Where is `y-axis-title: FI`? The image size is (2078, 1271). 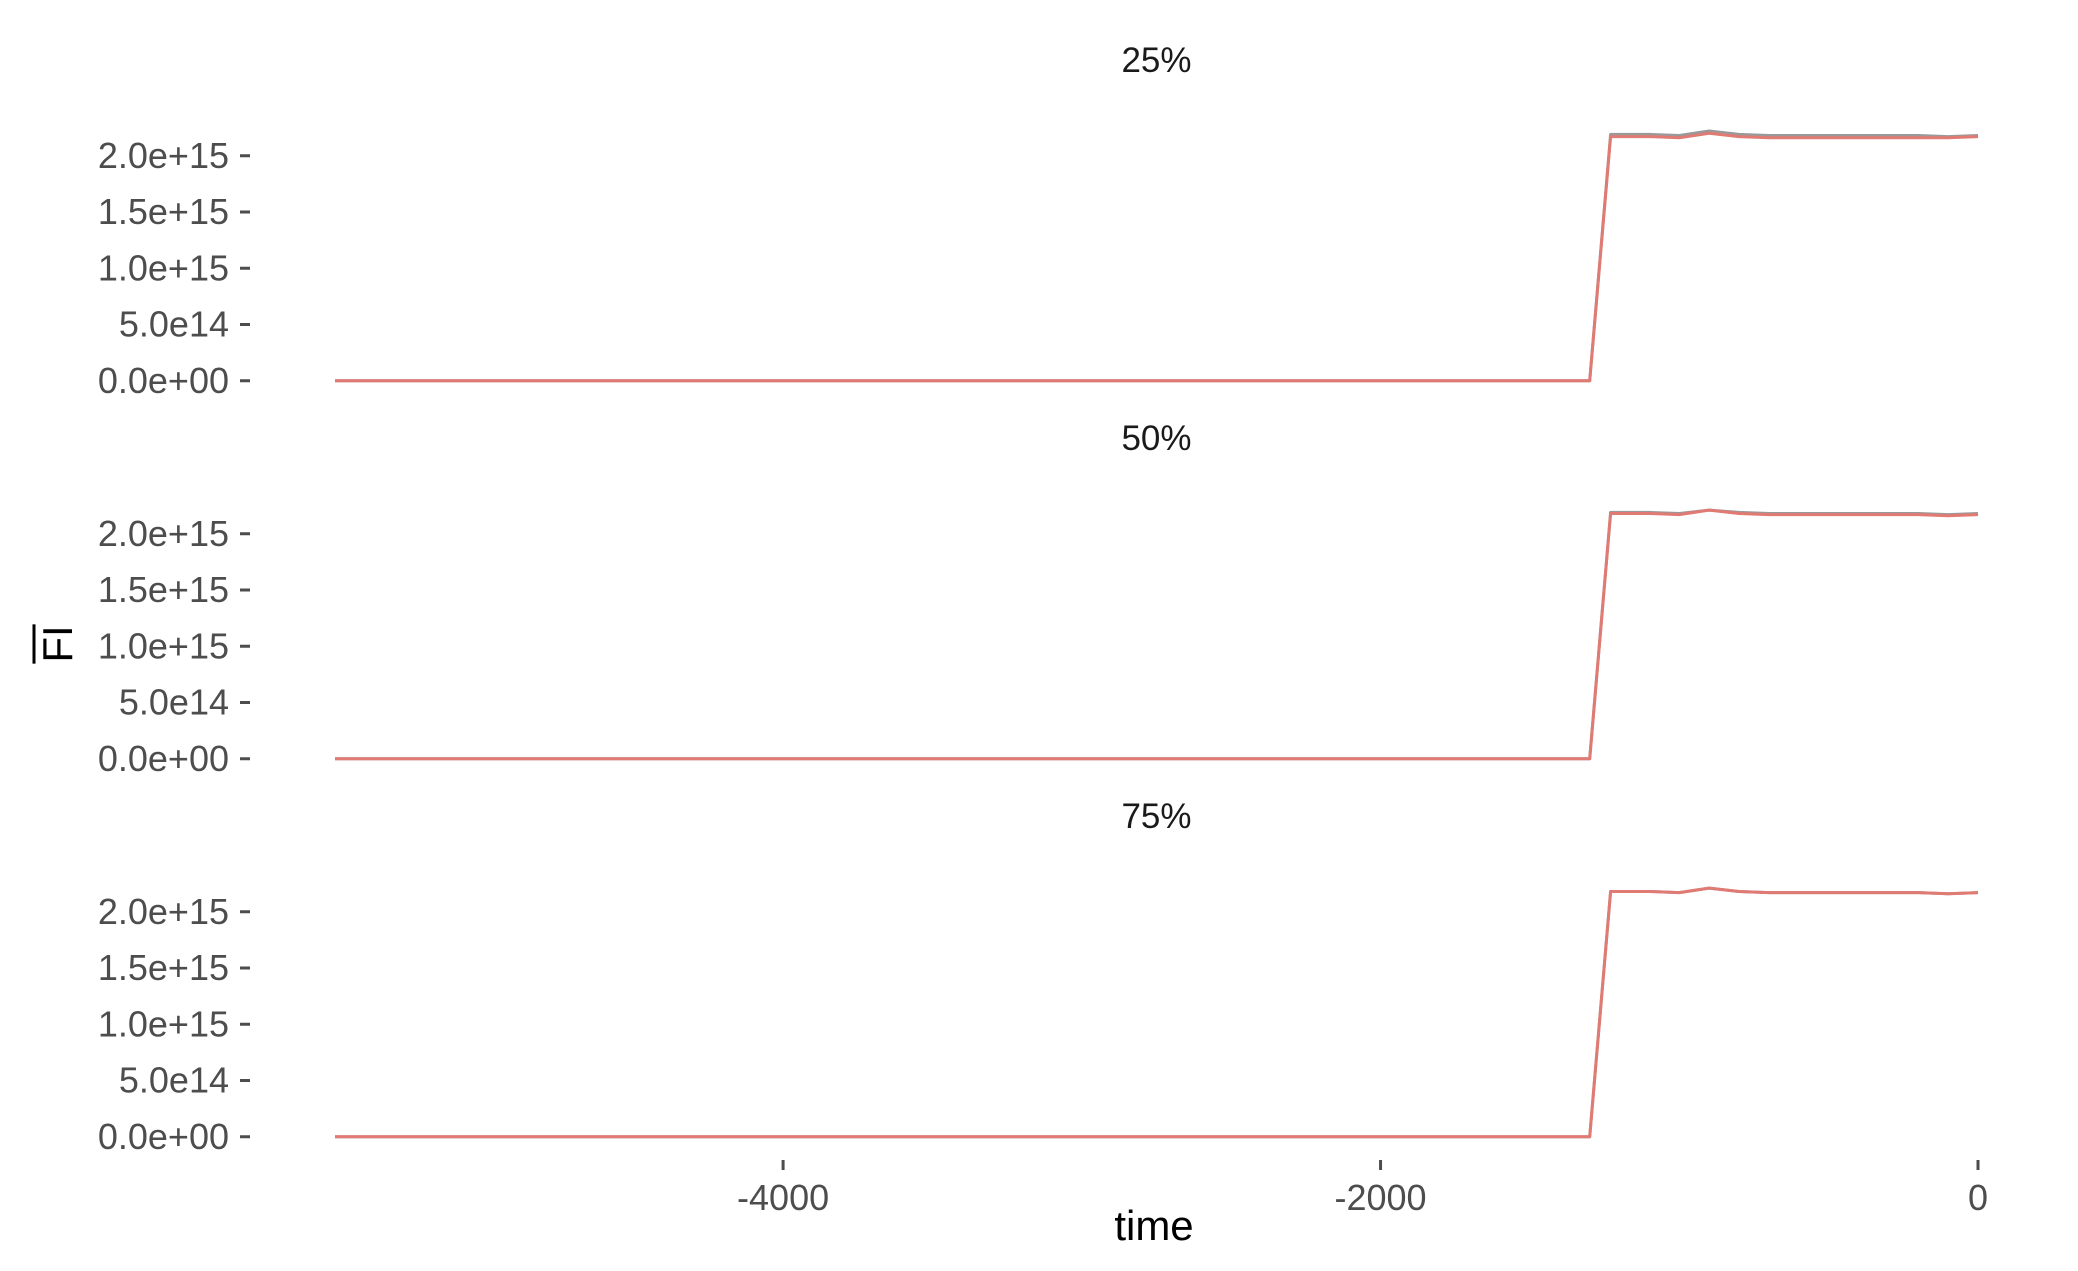 y-axis-title: FI is located at coordinates (56, 644).